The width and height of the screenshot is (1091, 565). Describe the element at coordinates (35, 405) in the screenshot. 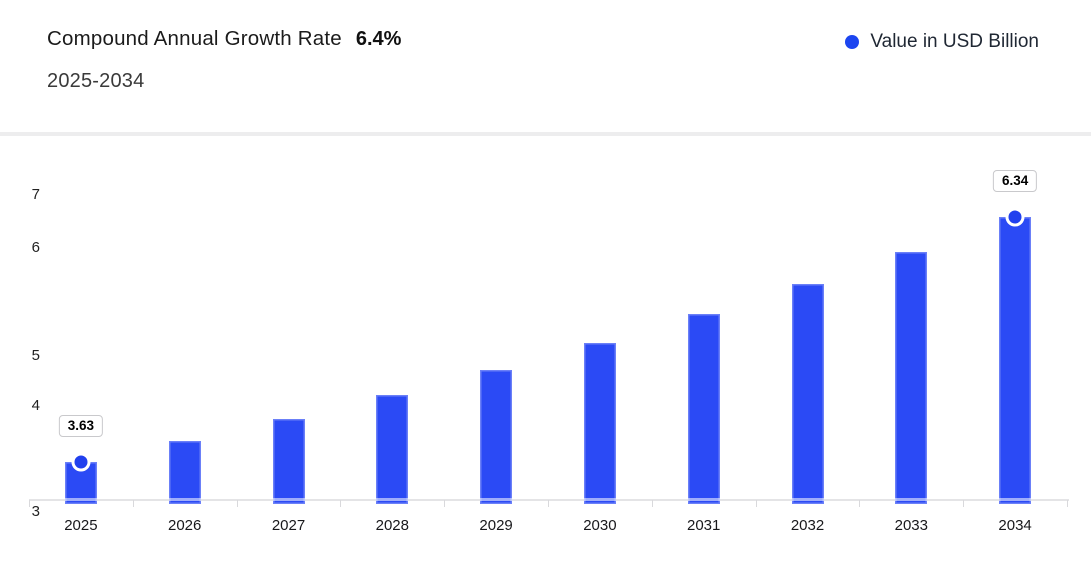

I see `y-tick-label: 4` at that location.